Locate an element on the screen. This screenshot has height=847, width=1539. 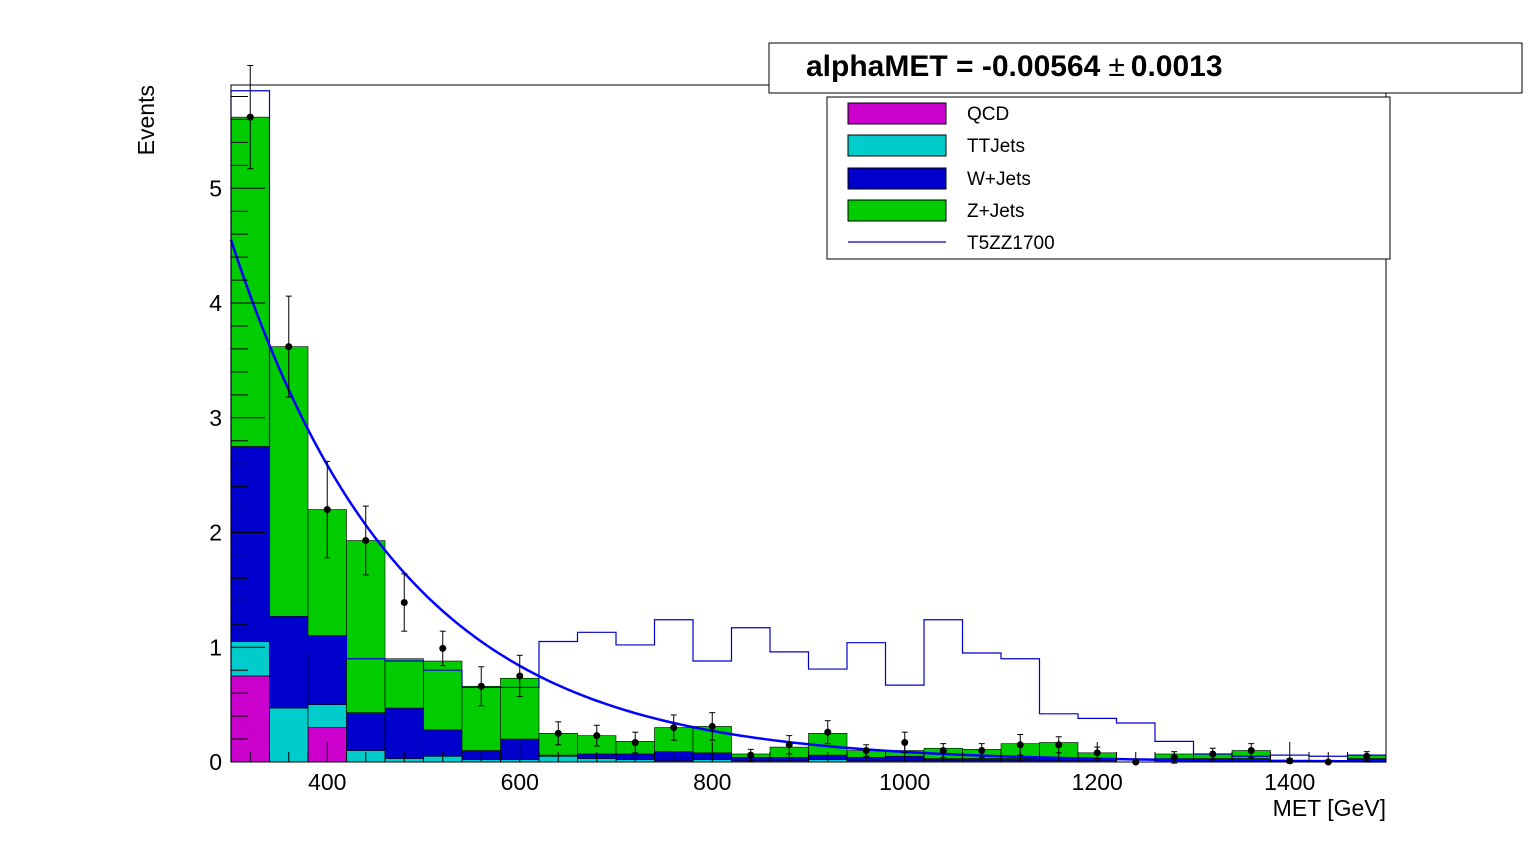
title-name: alphaMET = -0.00564 is located at coordinates (953, 66).